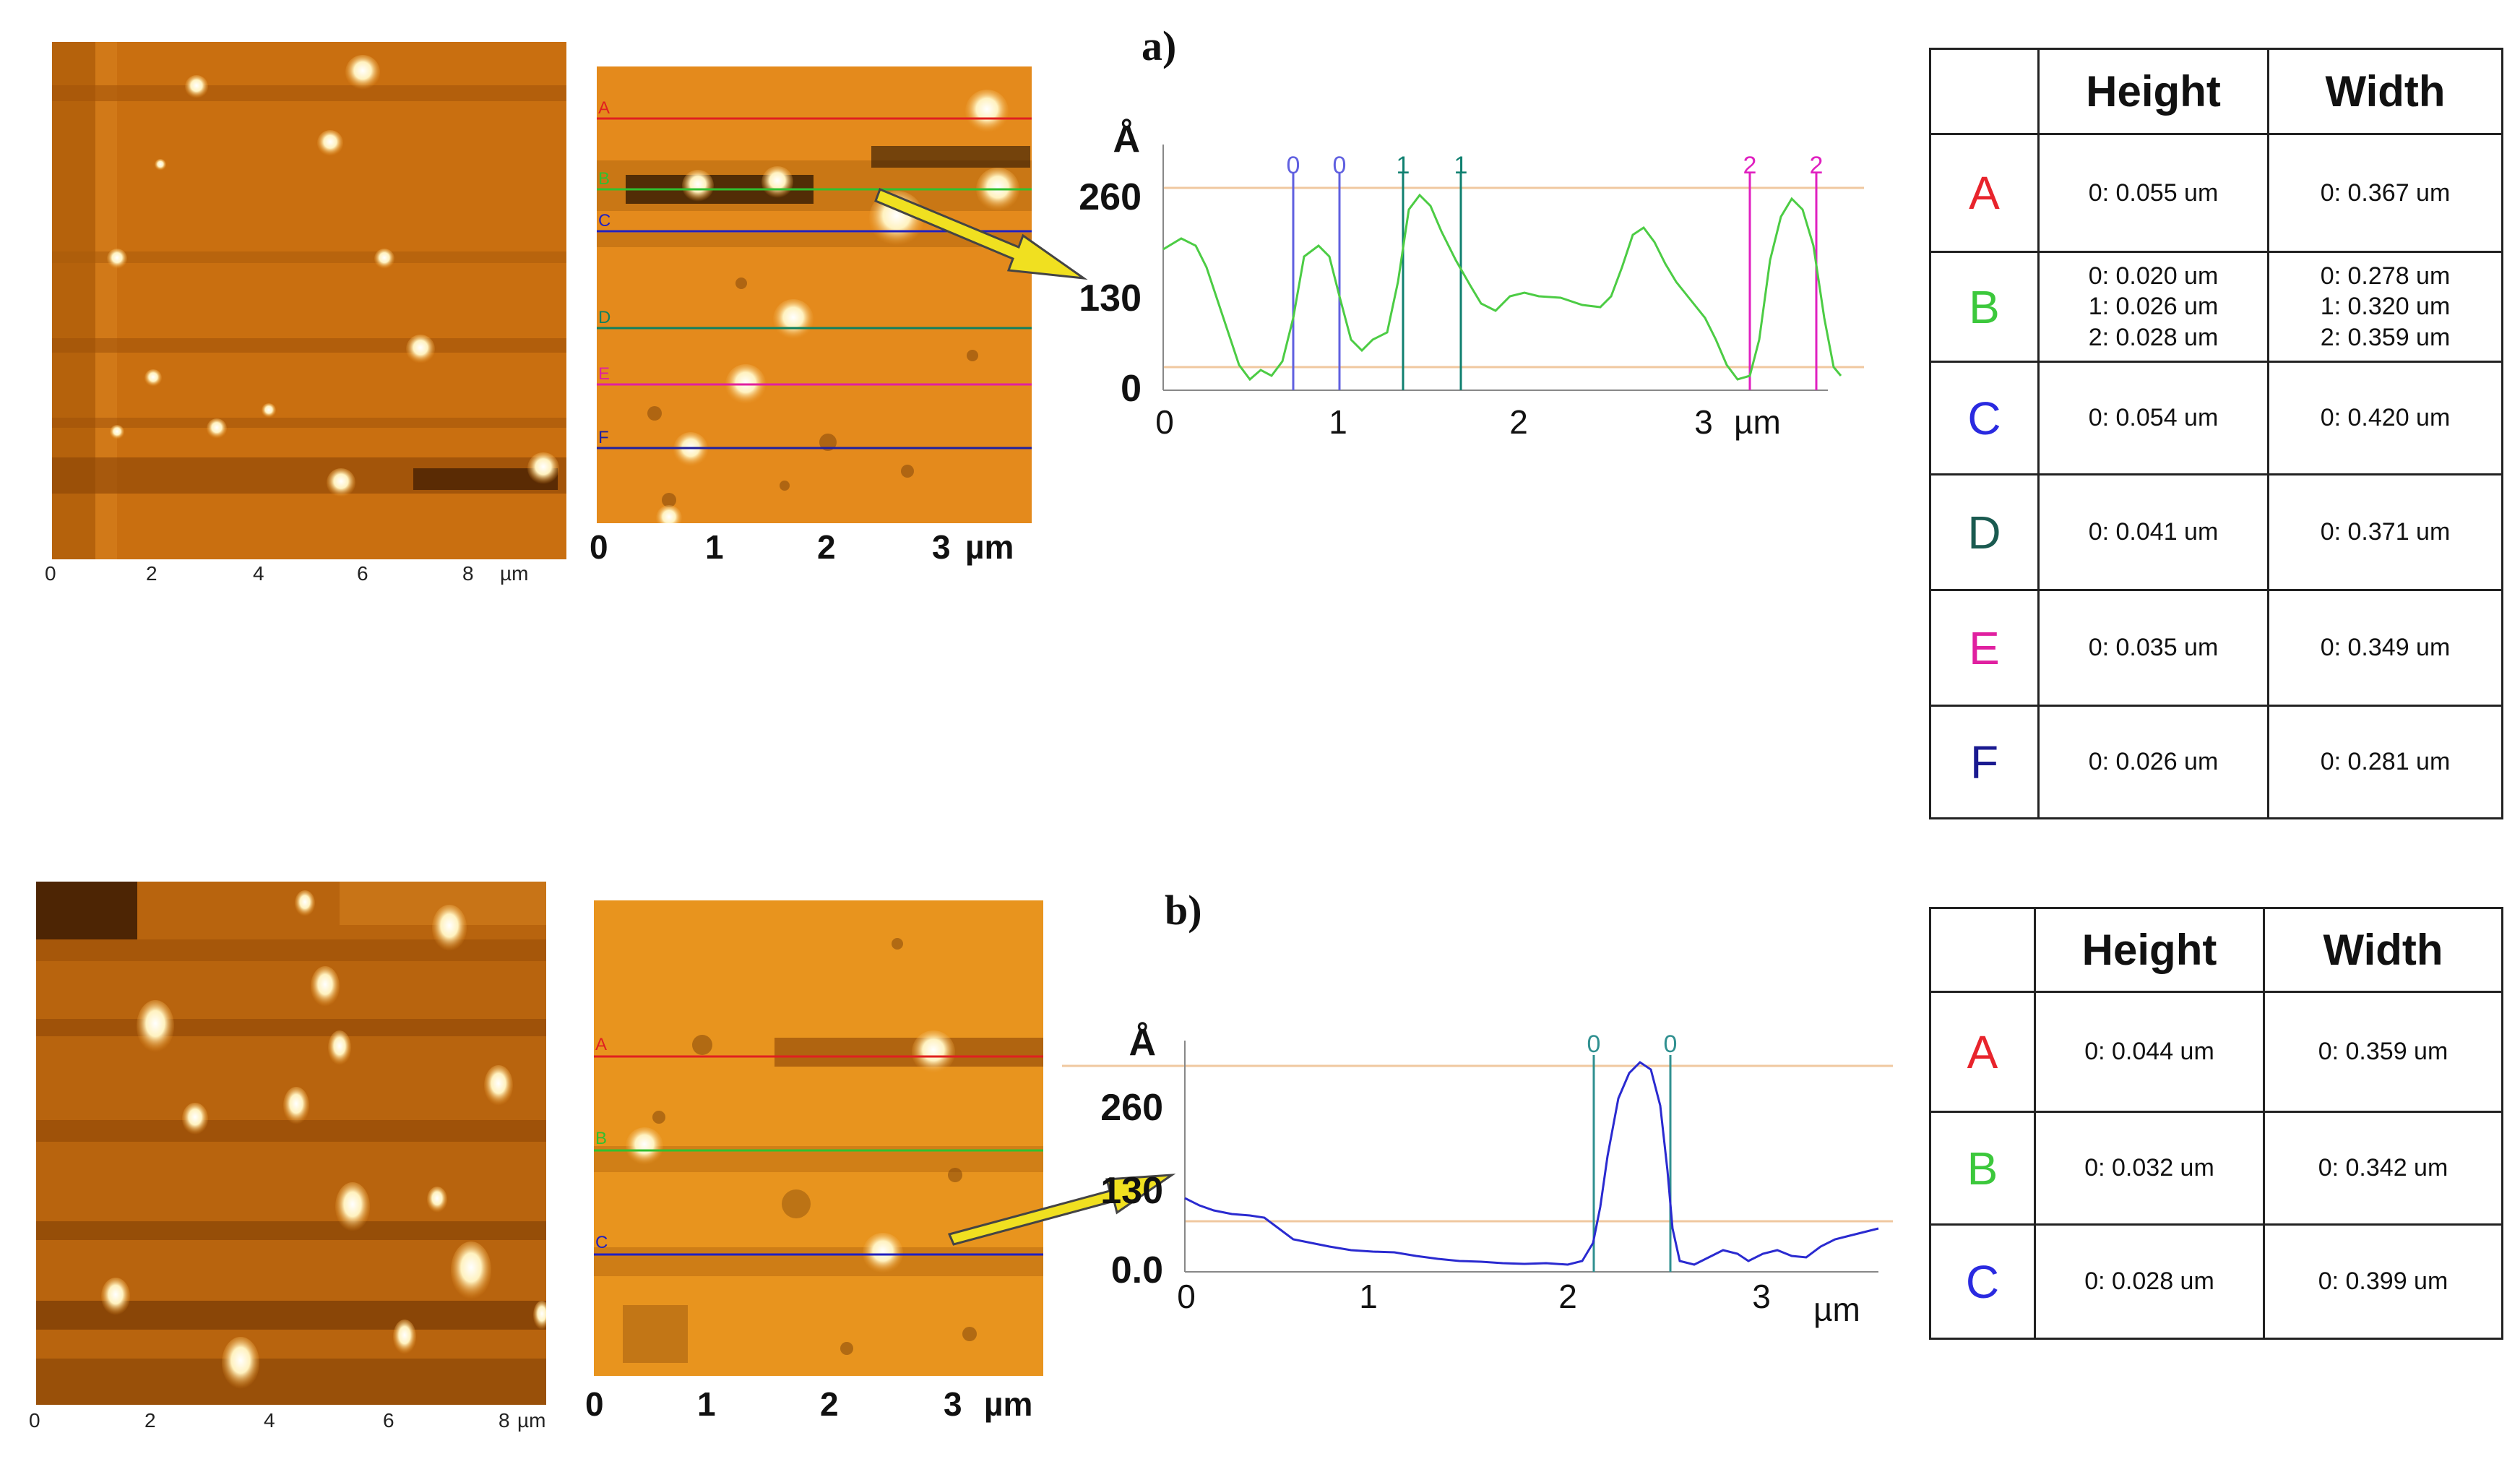 This screenshot has height=1459, width=2520. Describe the element at coordinates (2153, 276) in the screenshot. I see `height-value: 0: 0.020 um` at that location.